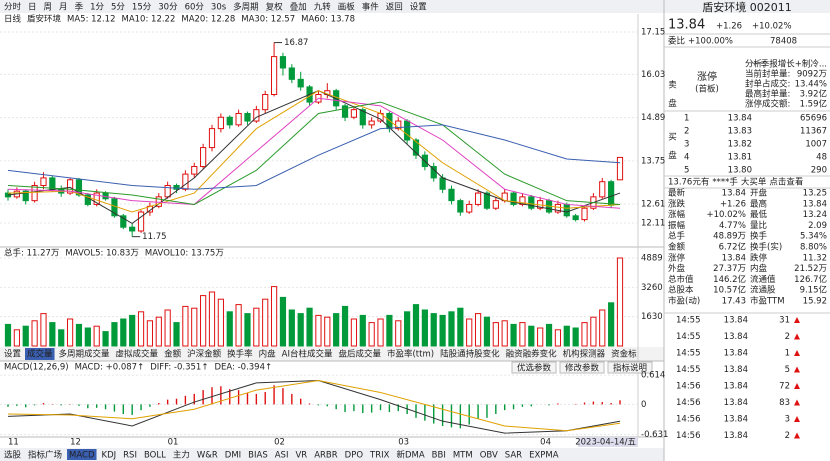 The height and width of the screenshot is (461, 830). Describe the element at coordinates (419, 7) in the screenshot. I see `toolbar-button: 设置` at that location.